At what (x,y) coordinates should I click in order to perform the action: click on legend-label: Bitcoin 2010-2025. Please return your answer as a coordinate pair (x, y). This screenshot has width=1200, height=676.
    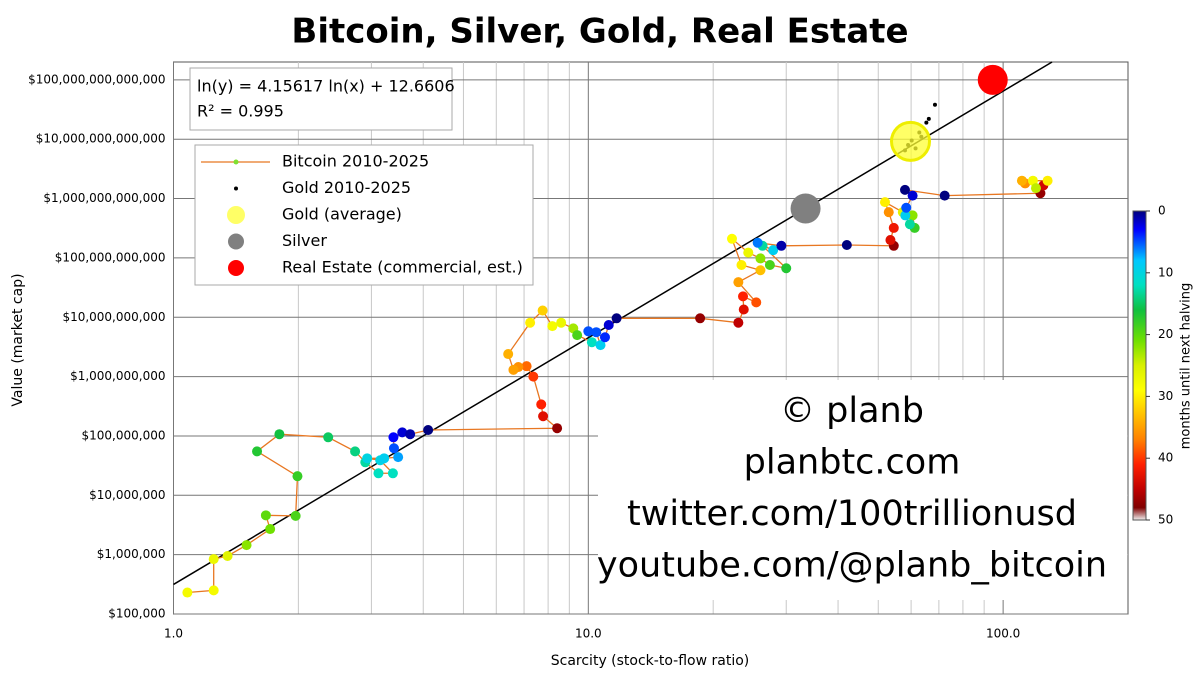
    Looking at the image, I should click on (355, 161).